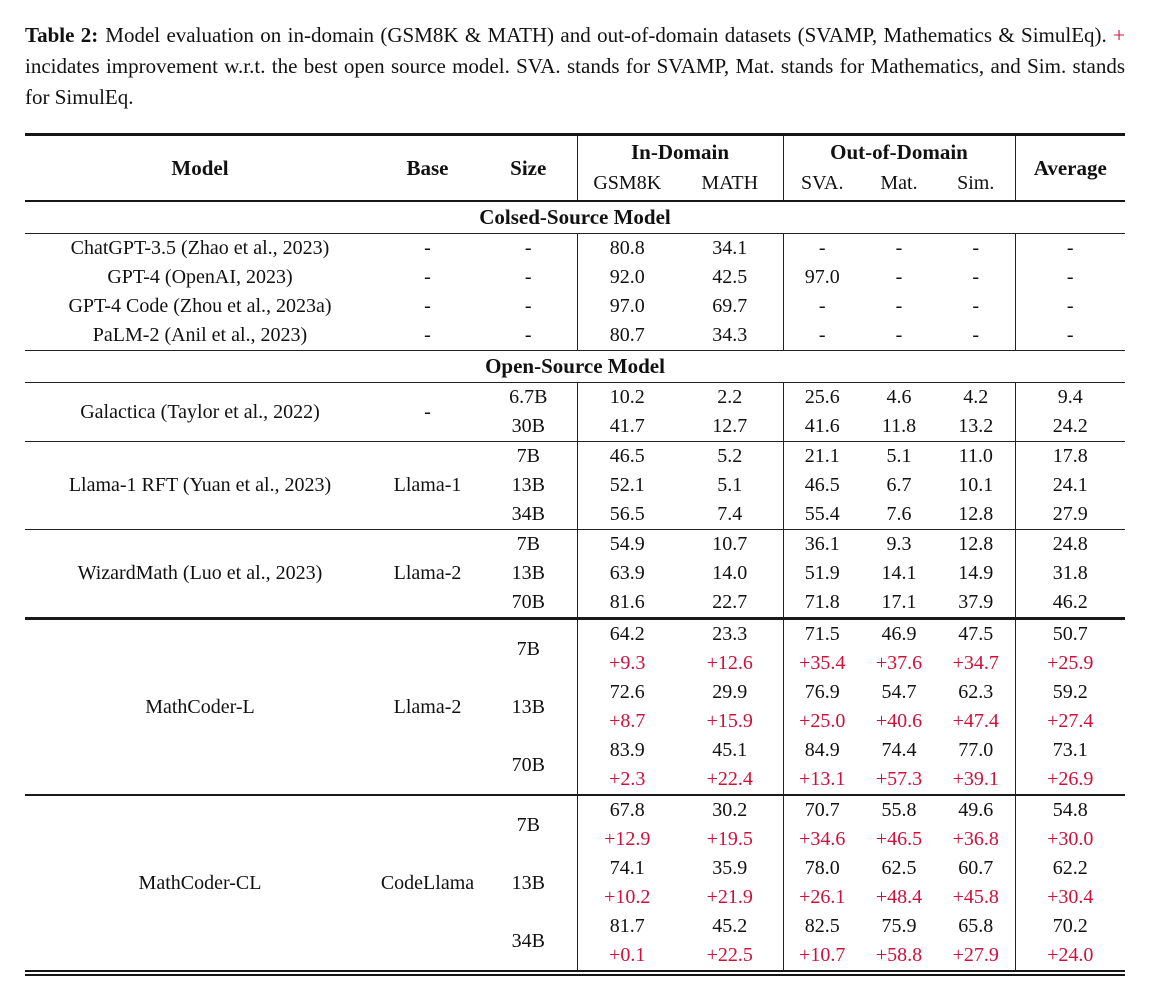  What do you see at coordinates (899, 955) in the screenshot?
I see `delta-cell: +58.8` at bounding box center [899, 955].